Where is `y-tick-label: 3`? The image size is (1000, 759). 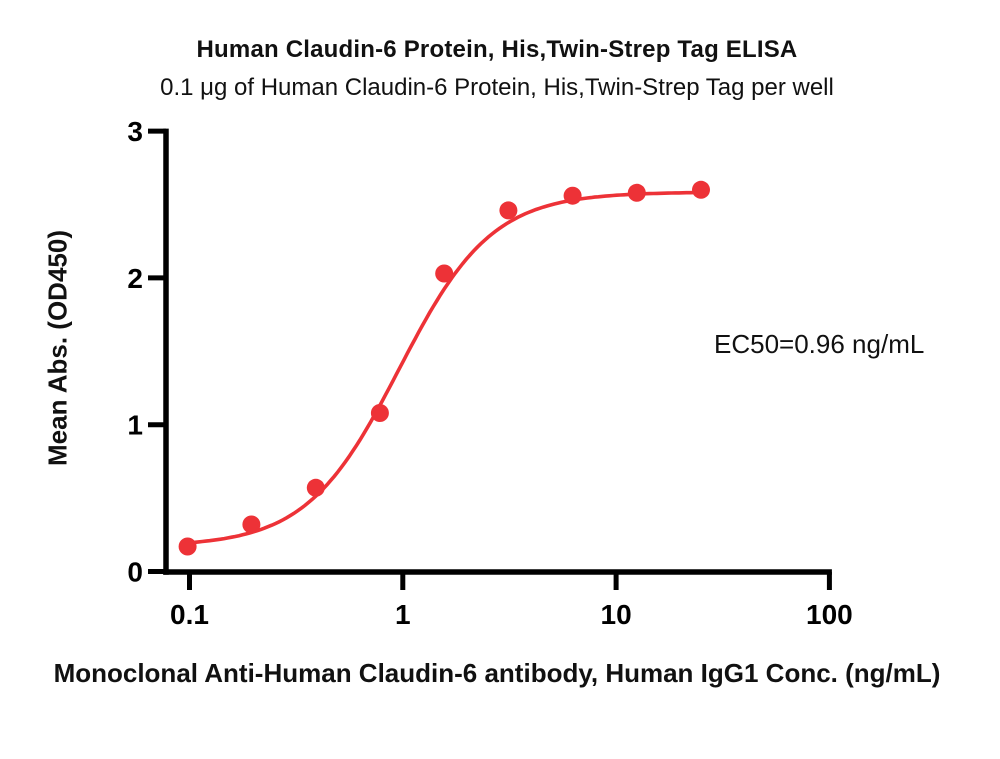
y-tick-label: 3 is located at coordinates (135, 131).